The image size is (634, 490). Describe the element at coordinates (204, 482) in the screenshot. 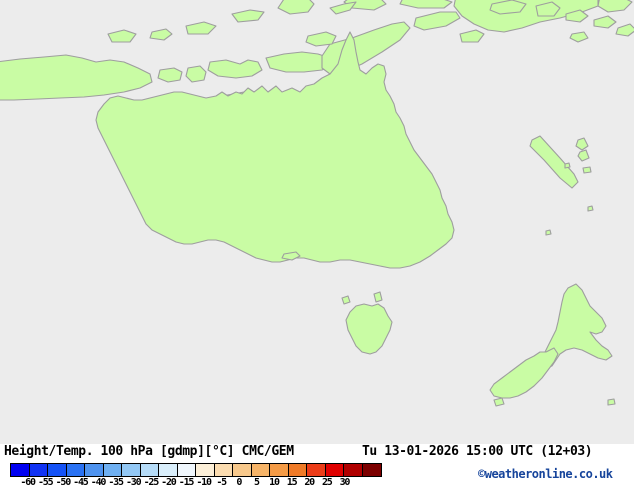

I see `colorbar-tick--10: -10` at that location.